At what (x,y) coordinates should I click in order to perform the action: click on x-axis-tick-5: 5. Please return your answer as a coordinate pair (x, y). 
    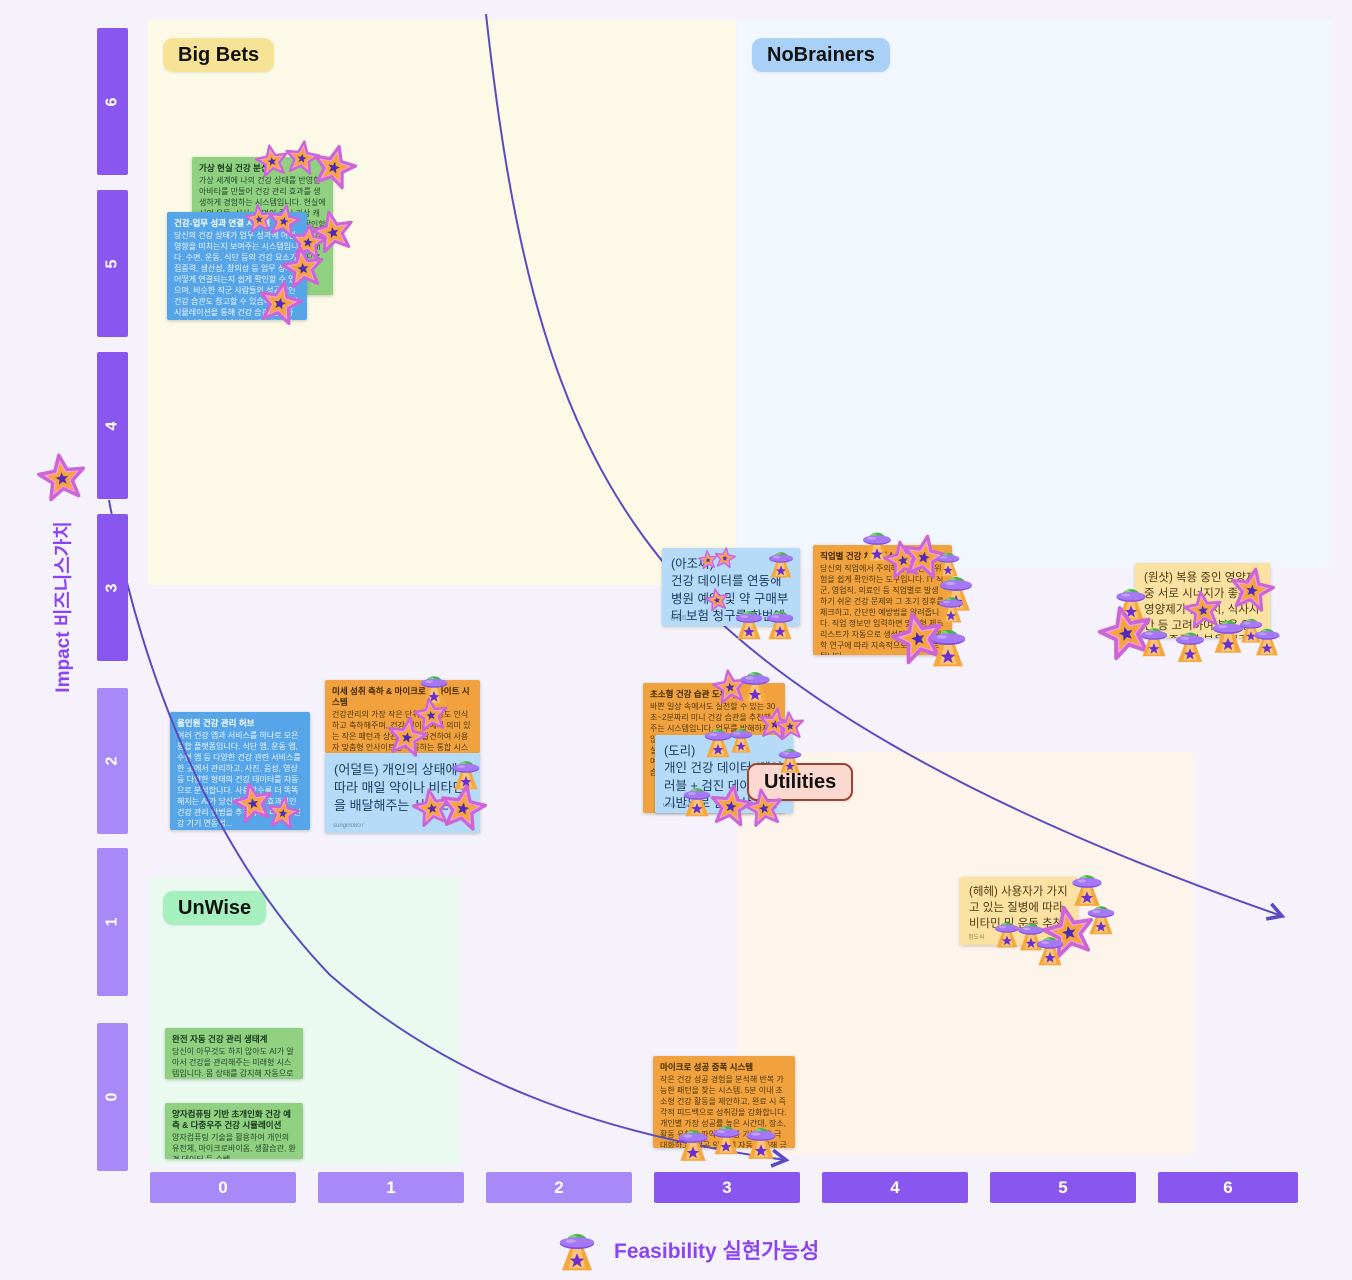
    Looking at the image, I should click on (1063, 1187).